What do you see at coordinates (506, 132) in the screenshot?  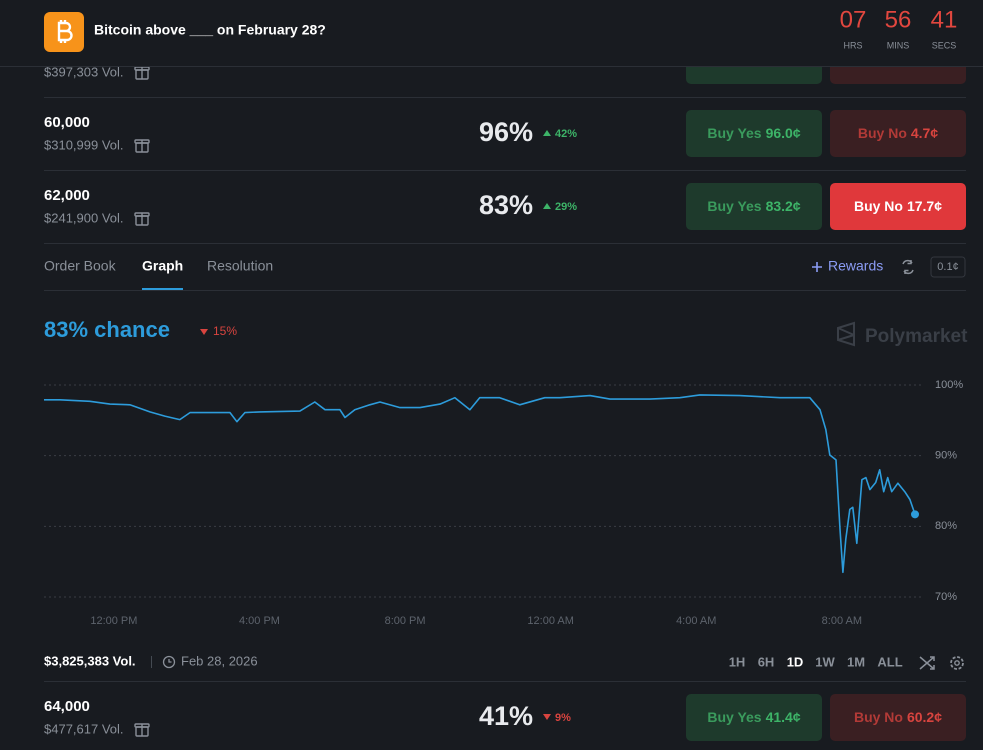 I see `market-chance: 96%` at bounding box center [506, 132].